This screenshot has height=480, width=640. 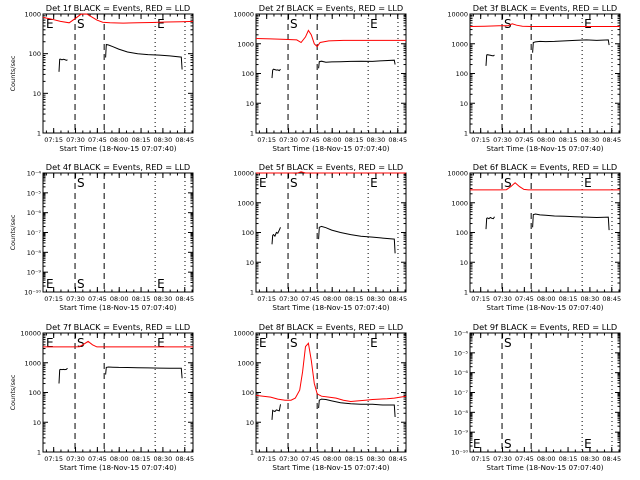 I want to click on chart-title: Det 1f BLACK = Events, RED = LLD, so click(x=118, y=8).